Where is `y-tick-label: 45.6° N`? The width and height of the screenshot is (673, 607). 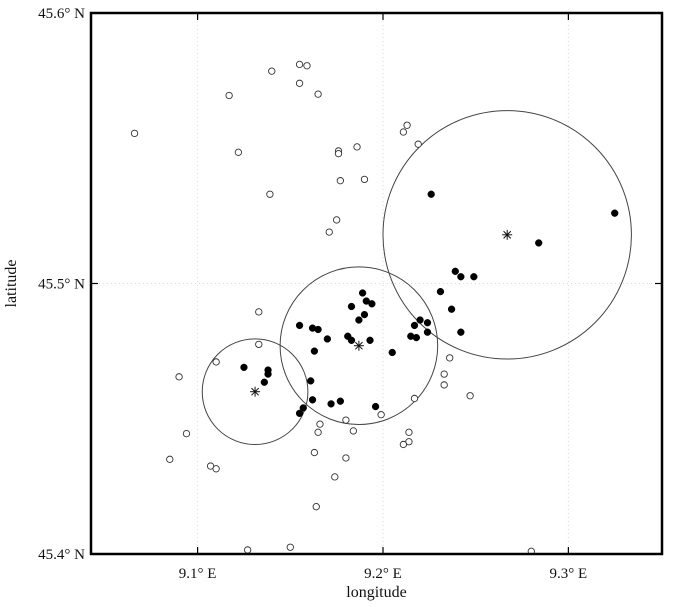 y-tick-label: 45.6° N is located at coordinates (61, 14).